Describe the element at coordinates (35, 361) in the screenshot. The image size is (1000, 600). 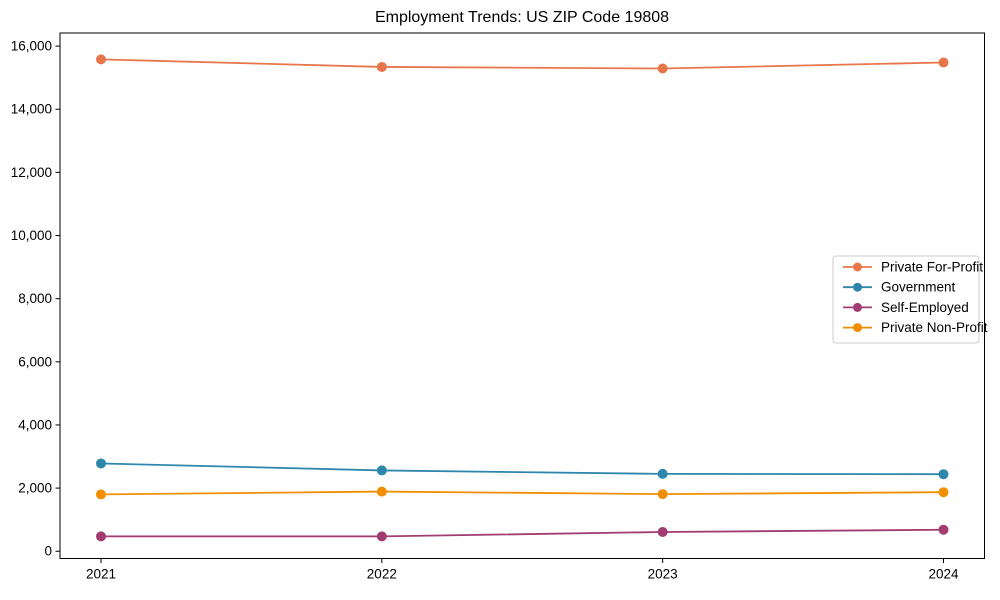
I see `y-tick-label: 6,000` at that location.